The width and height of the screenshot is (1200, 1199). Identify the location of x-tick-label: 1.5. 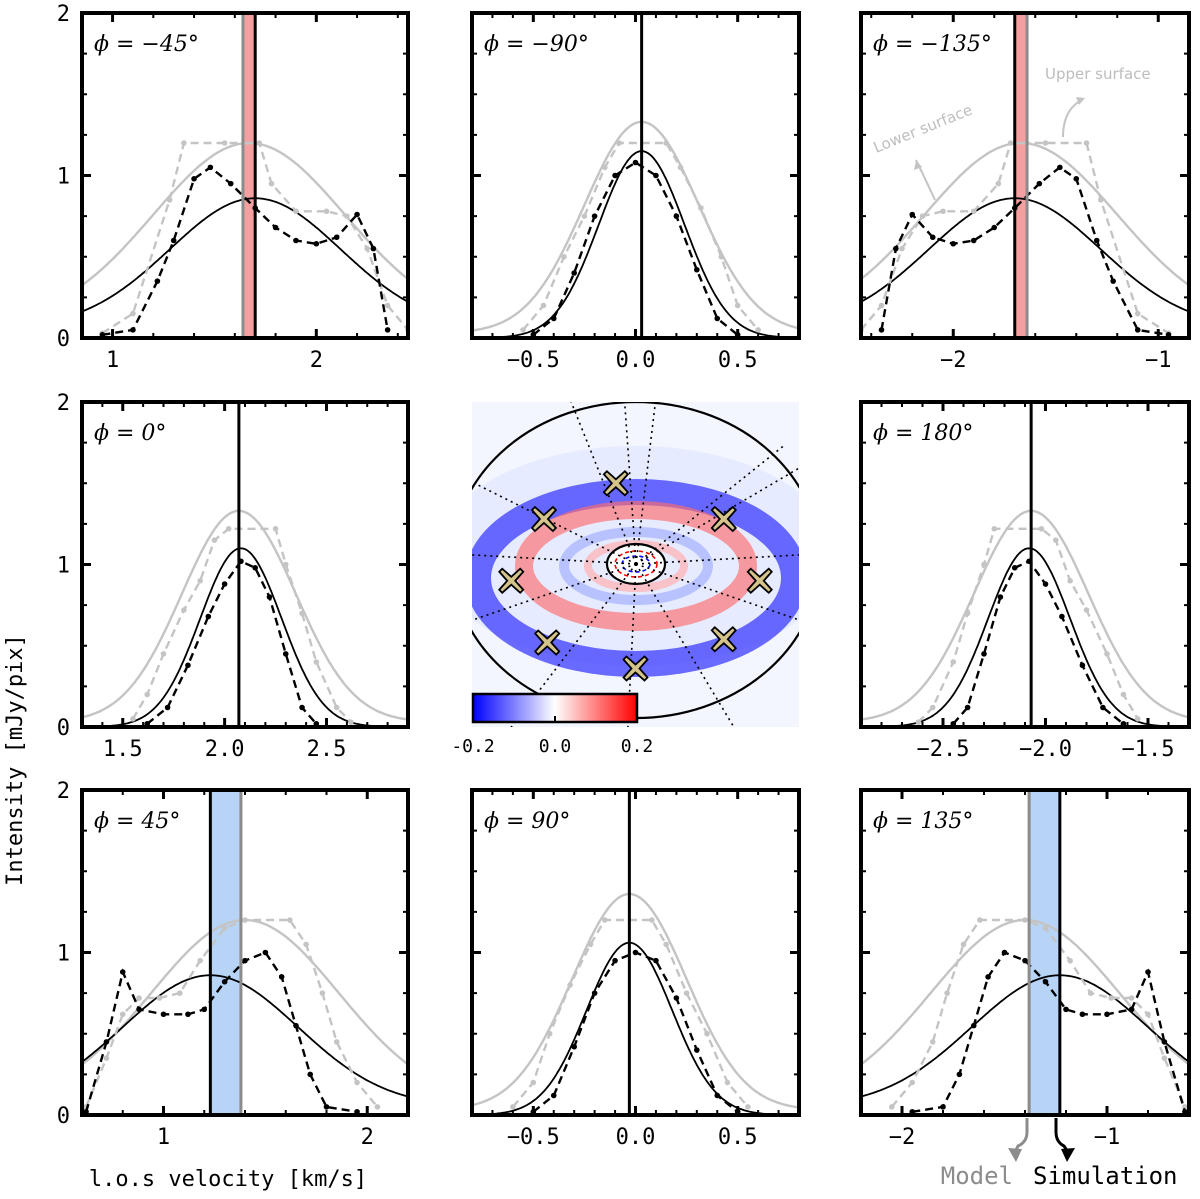
(123, 749).